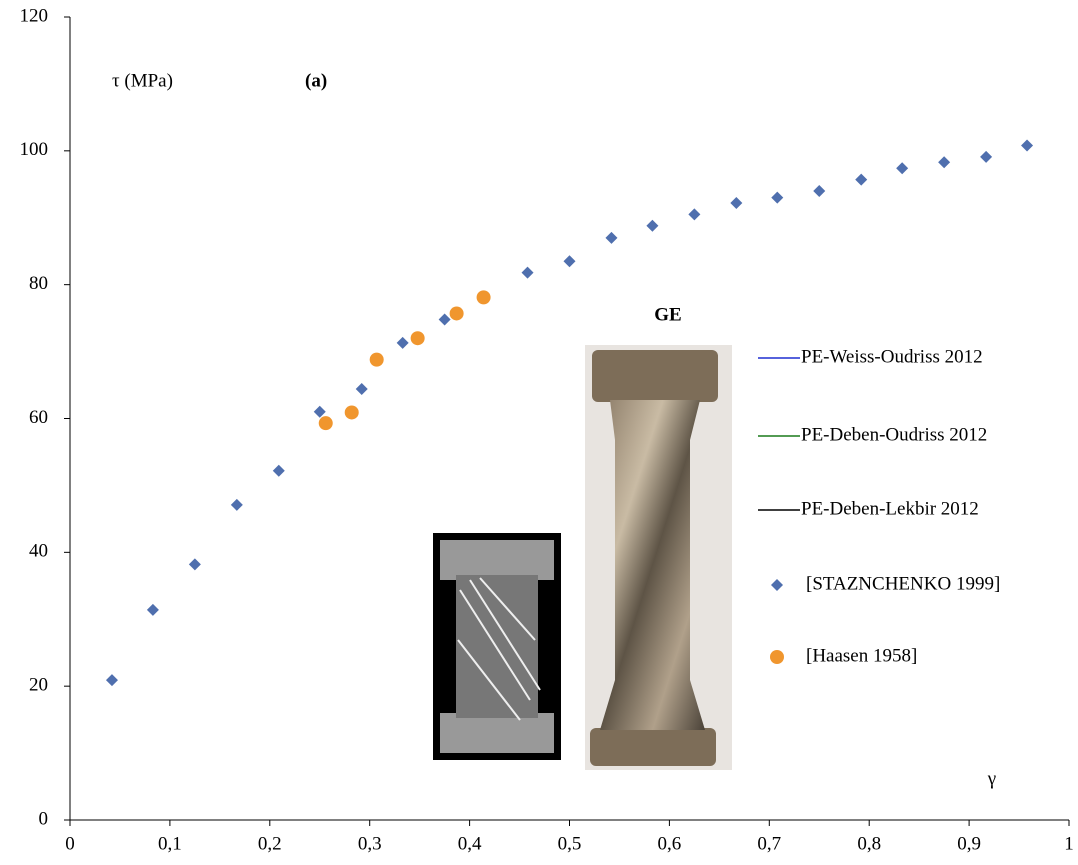 This screenshot has width=1078, height=865. What do you see at coordinates (38, 551) in the screenshot?
I see `y-tick-label: 40` at bounding box center [38, 551].